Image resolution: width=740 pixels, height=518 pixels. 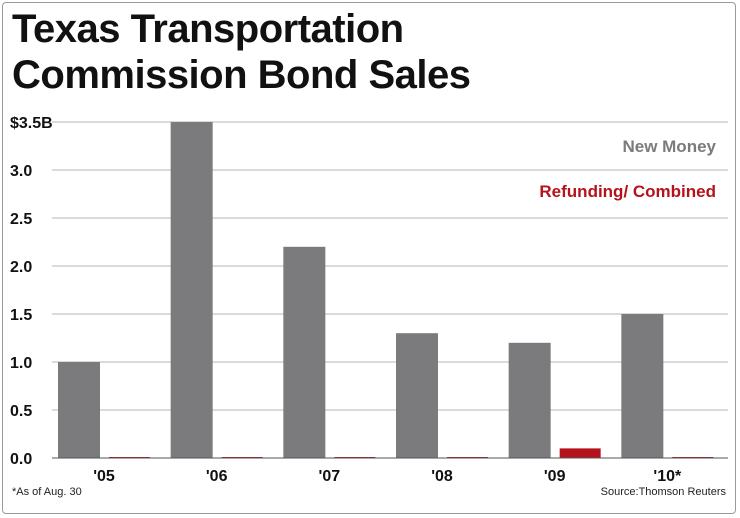 What do you see at coordinates (31, 123) in the screenshot?
I see `y-tick-label: $3.5B` at bounding box center [31, 123].